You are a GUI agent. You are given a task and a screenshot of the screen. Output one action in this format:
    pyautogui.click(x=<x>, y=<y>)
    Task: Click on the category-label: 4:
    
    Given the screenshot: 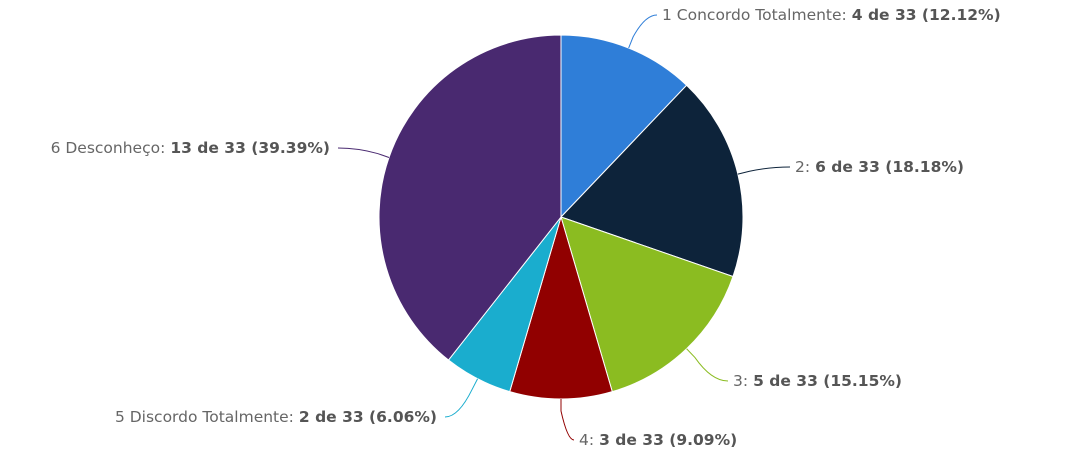 What is the action you would take?
    pyautogui.click(x=586, y=440)
    